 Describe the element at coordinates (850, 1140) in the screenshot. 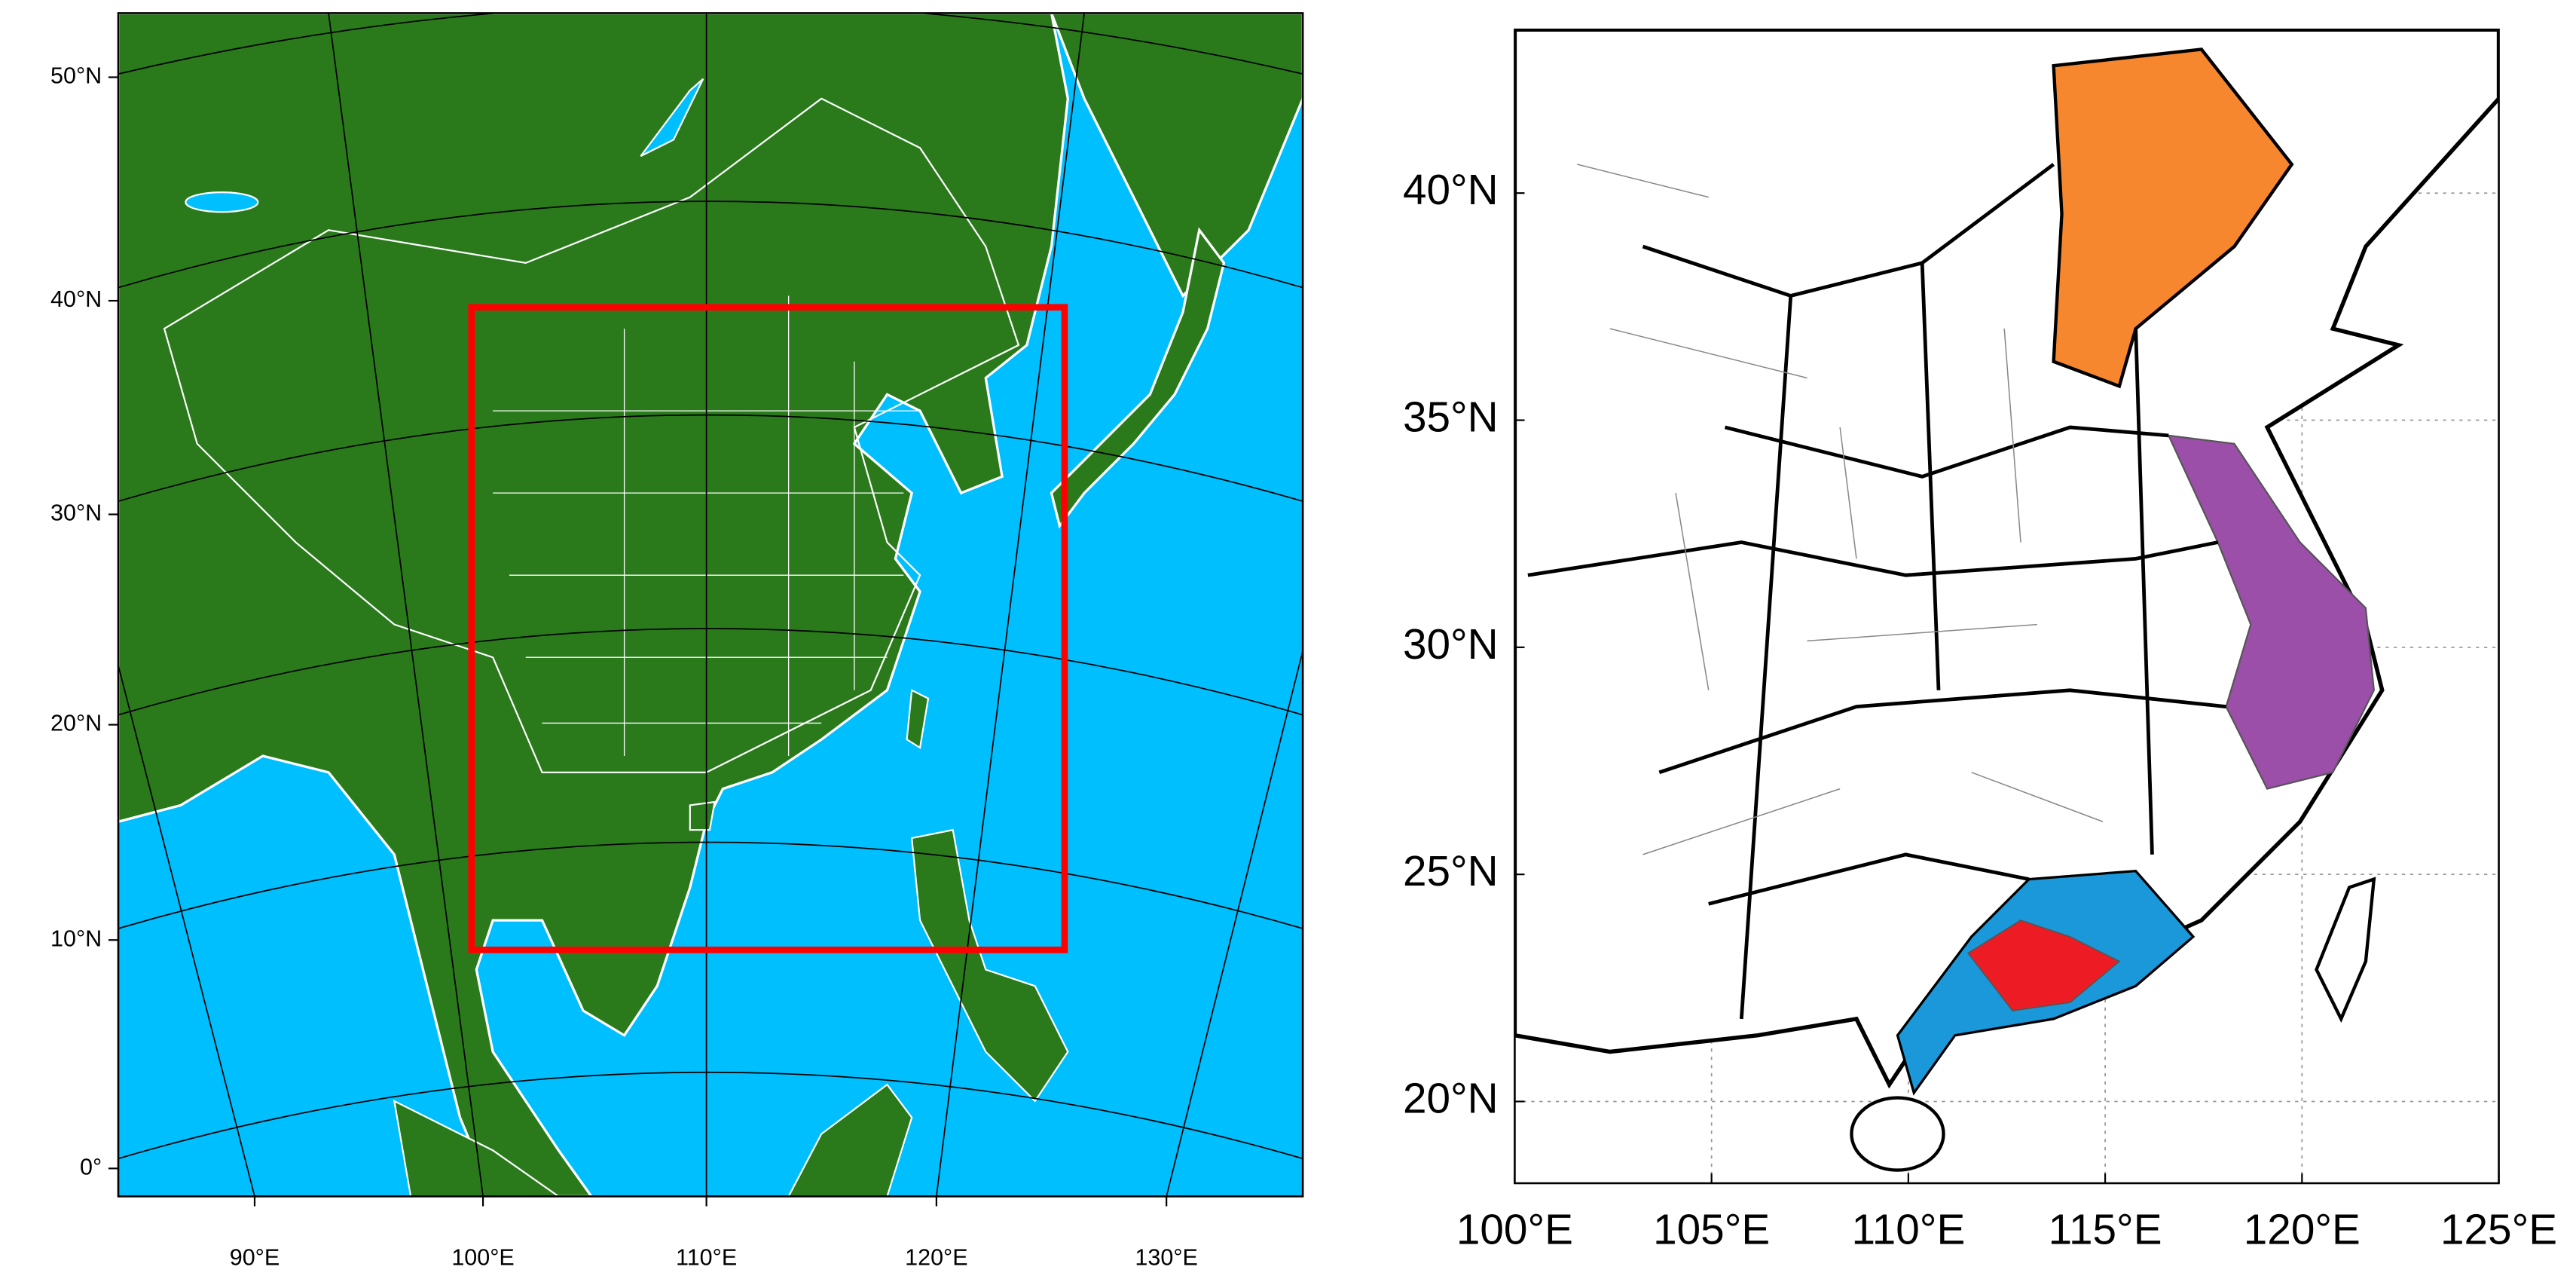

I see `borneo` at that location.